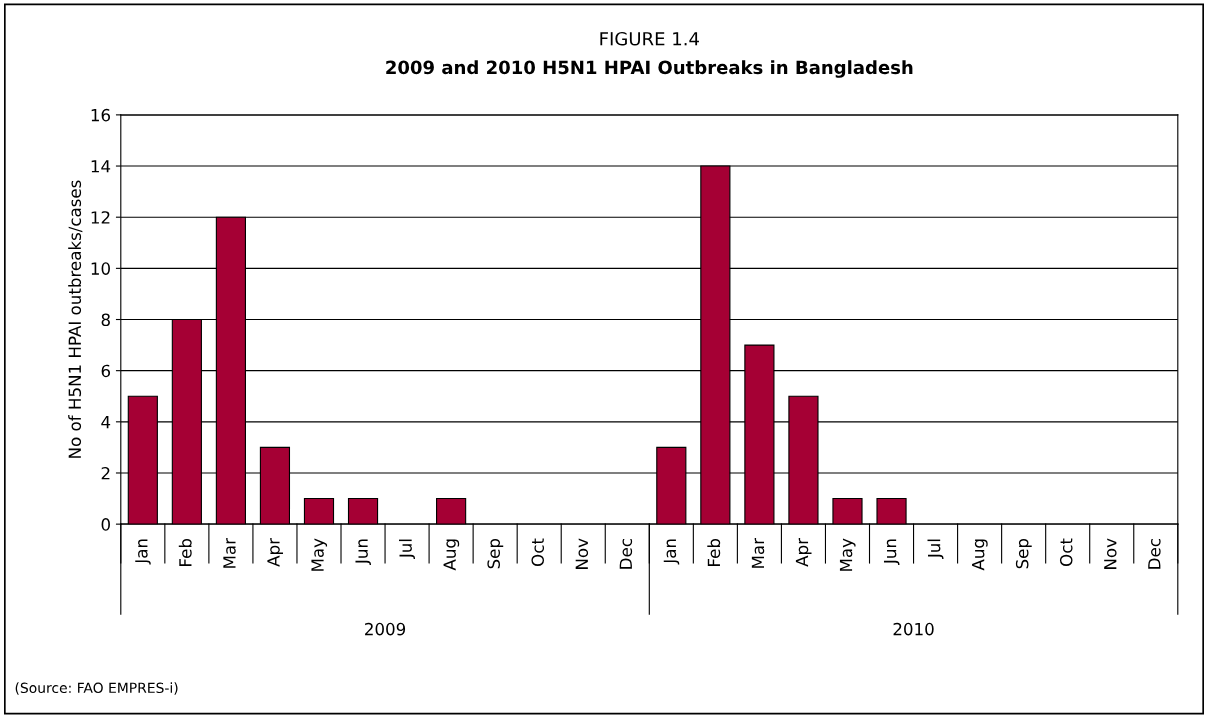 This screenshot has height=718, width=1208. I want to click on y-tick-label: 2, so click(105, 473).